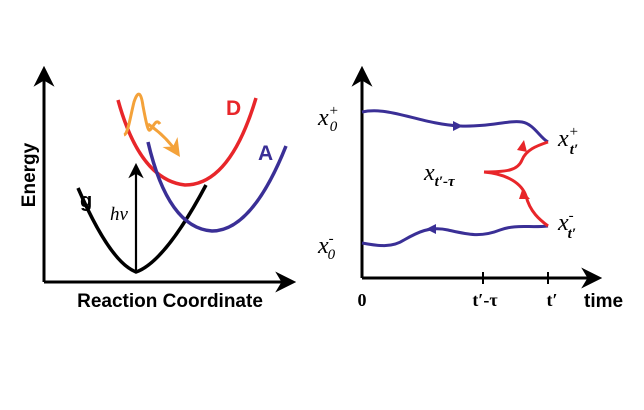 The image size is (644, 410). I want to click on tick-label-zero: 0, so click(362, 300).